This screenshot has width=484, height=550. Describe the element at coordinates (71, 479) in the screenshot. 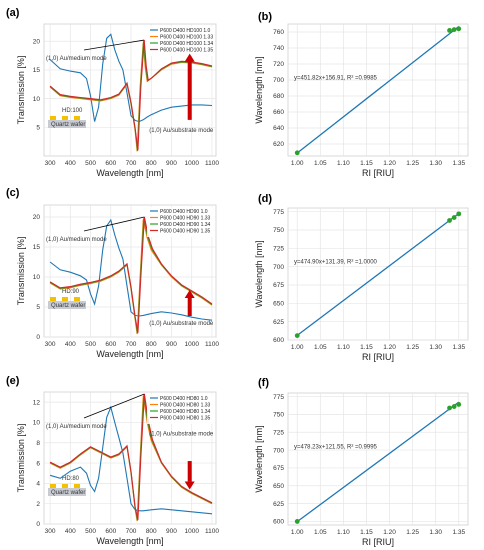

I see `inset-height-label: HD:80` at that location.